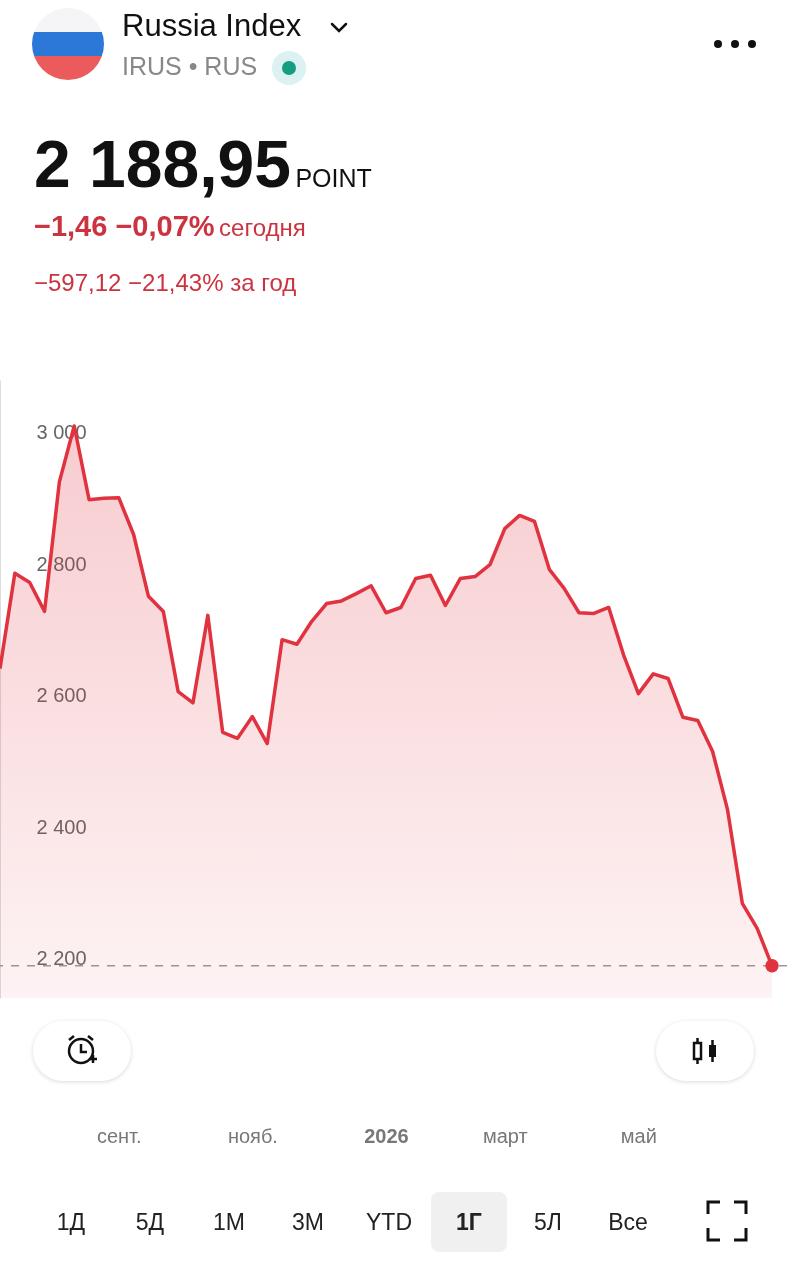  Describe the element at coordinates (628, 1222) in the screenshot. I see `text: Все` at that location.